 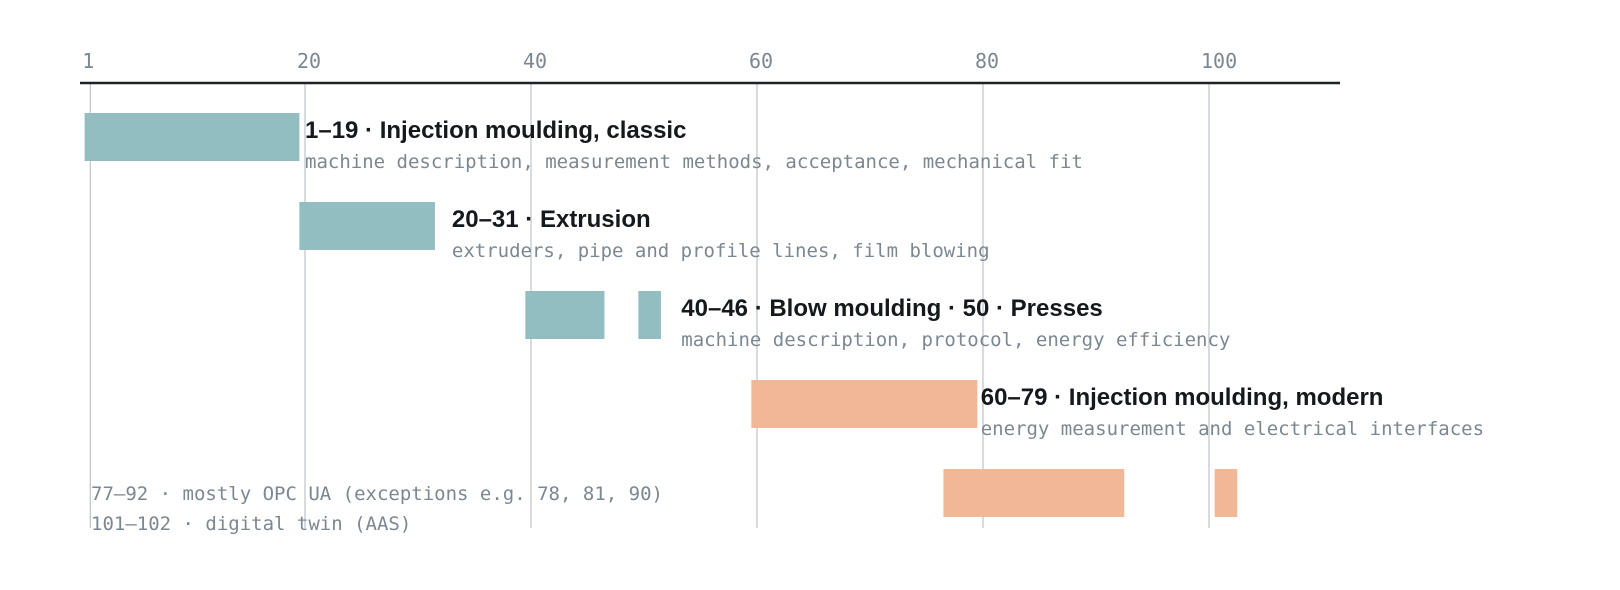 What do you see at coordinates (309, 61) in the screenshot?
I see `x-tick-label-20: 20` at bounding box center [309, 61].